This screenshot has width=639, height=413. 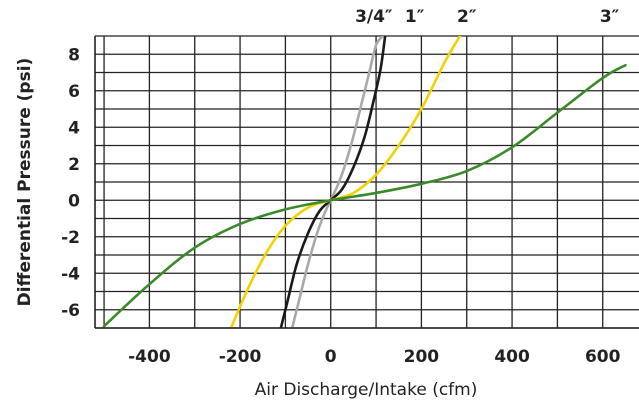 I want to click on y-tick-label: 4, so click(x=74, y=128).